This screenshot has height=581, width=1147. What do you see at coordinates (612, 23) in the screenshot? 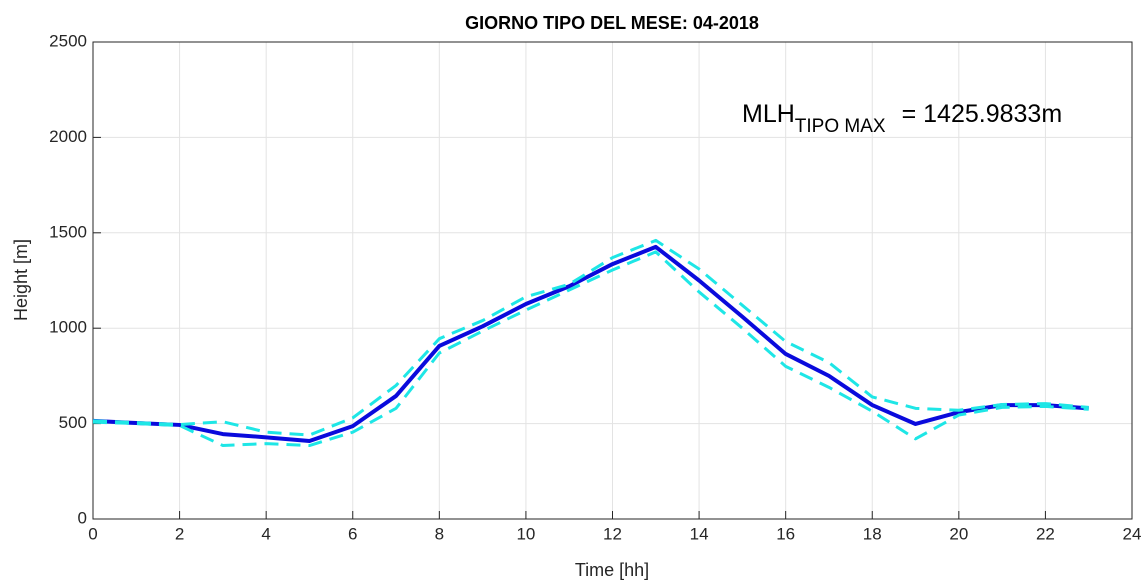
I see `chart-title: GIORNO TIPO DEL MESE: 04-2018` at bounding box center [612, 23].